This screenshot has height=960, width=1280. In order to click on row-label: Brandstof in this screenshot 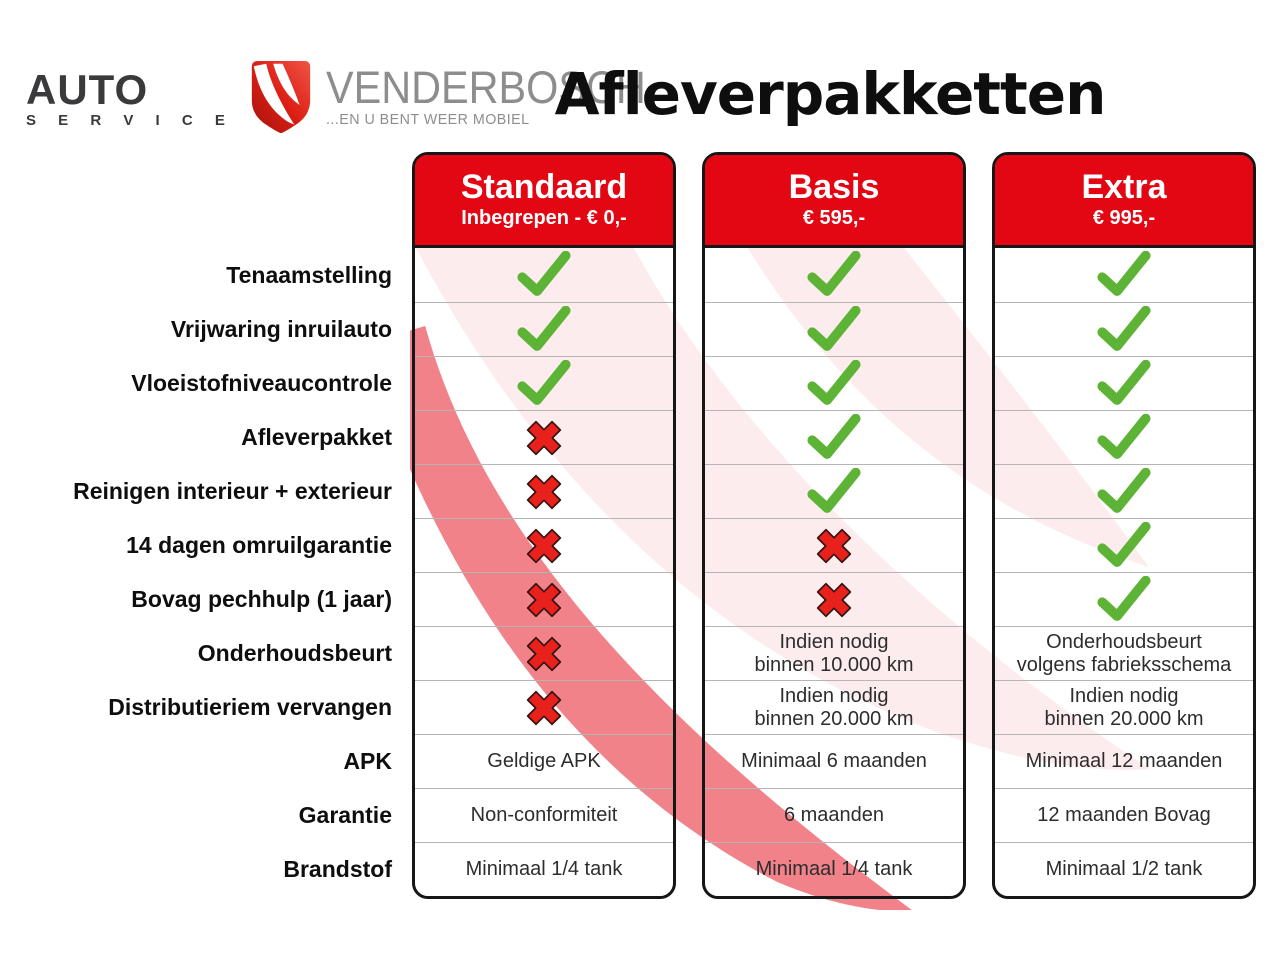, I will do `click(337, 868)`.